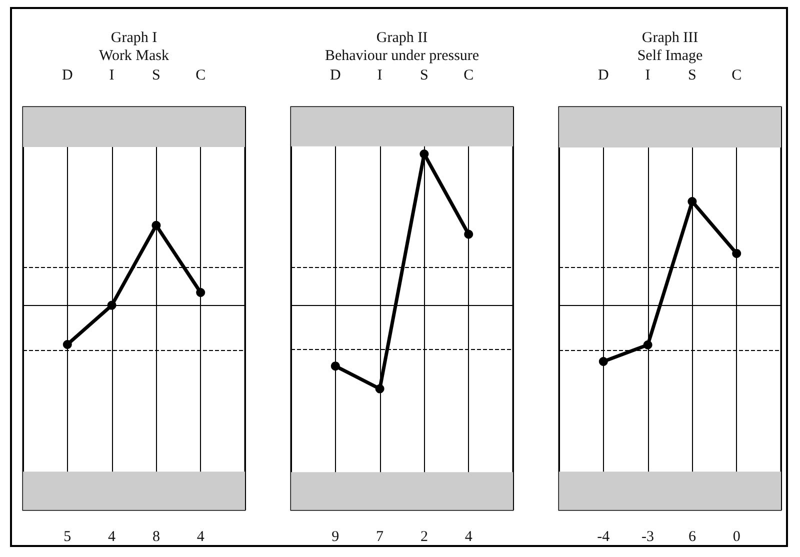  I want to click on text: 0, so click(736, 537).